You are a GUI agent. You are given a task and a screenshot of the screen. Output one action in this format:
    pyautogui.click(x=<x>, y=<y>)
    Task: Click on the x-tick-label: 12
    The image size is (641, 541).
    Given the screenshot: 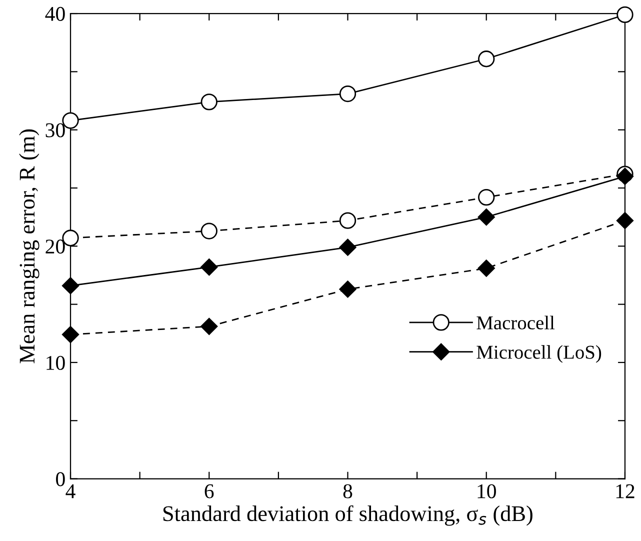 What is the action you would take?
    pyautogui.click(x=625, y=491)
    